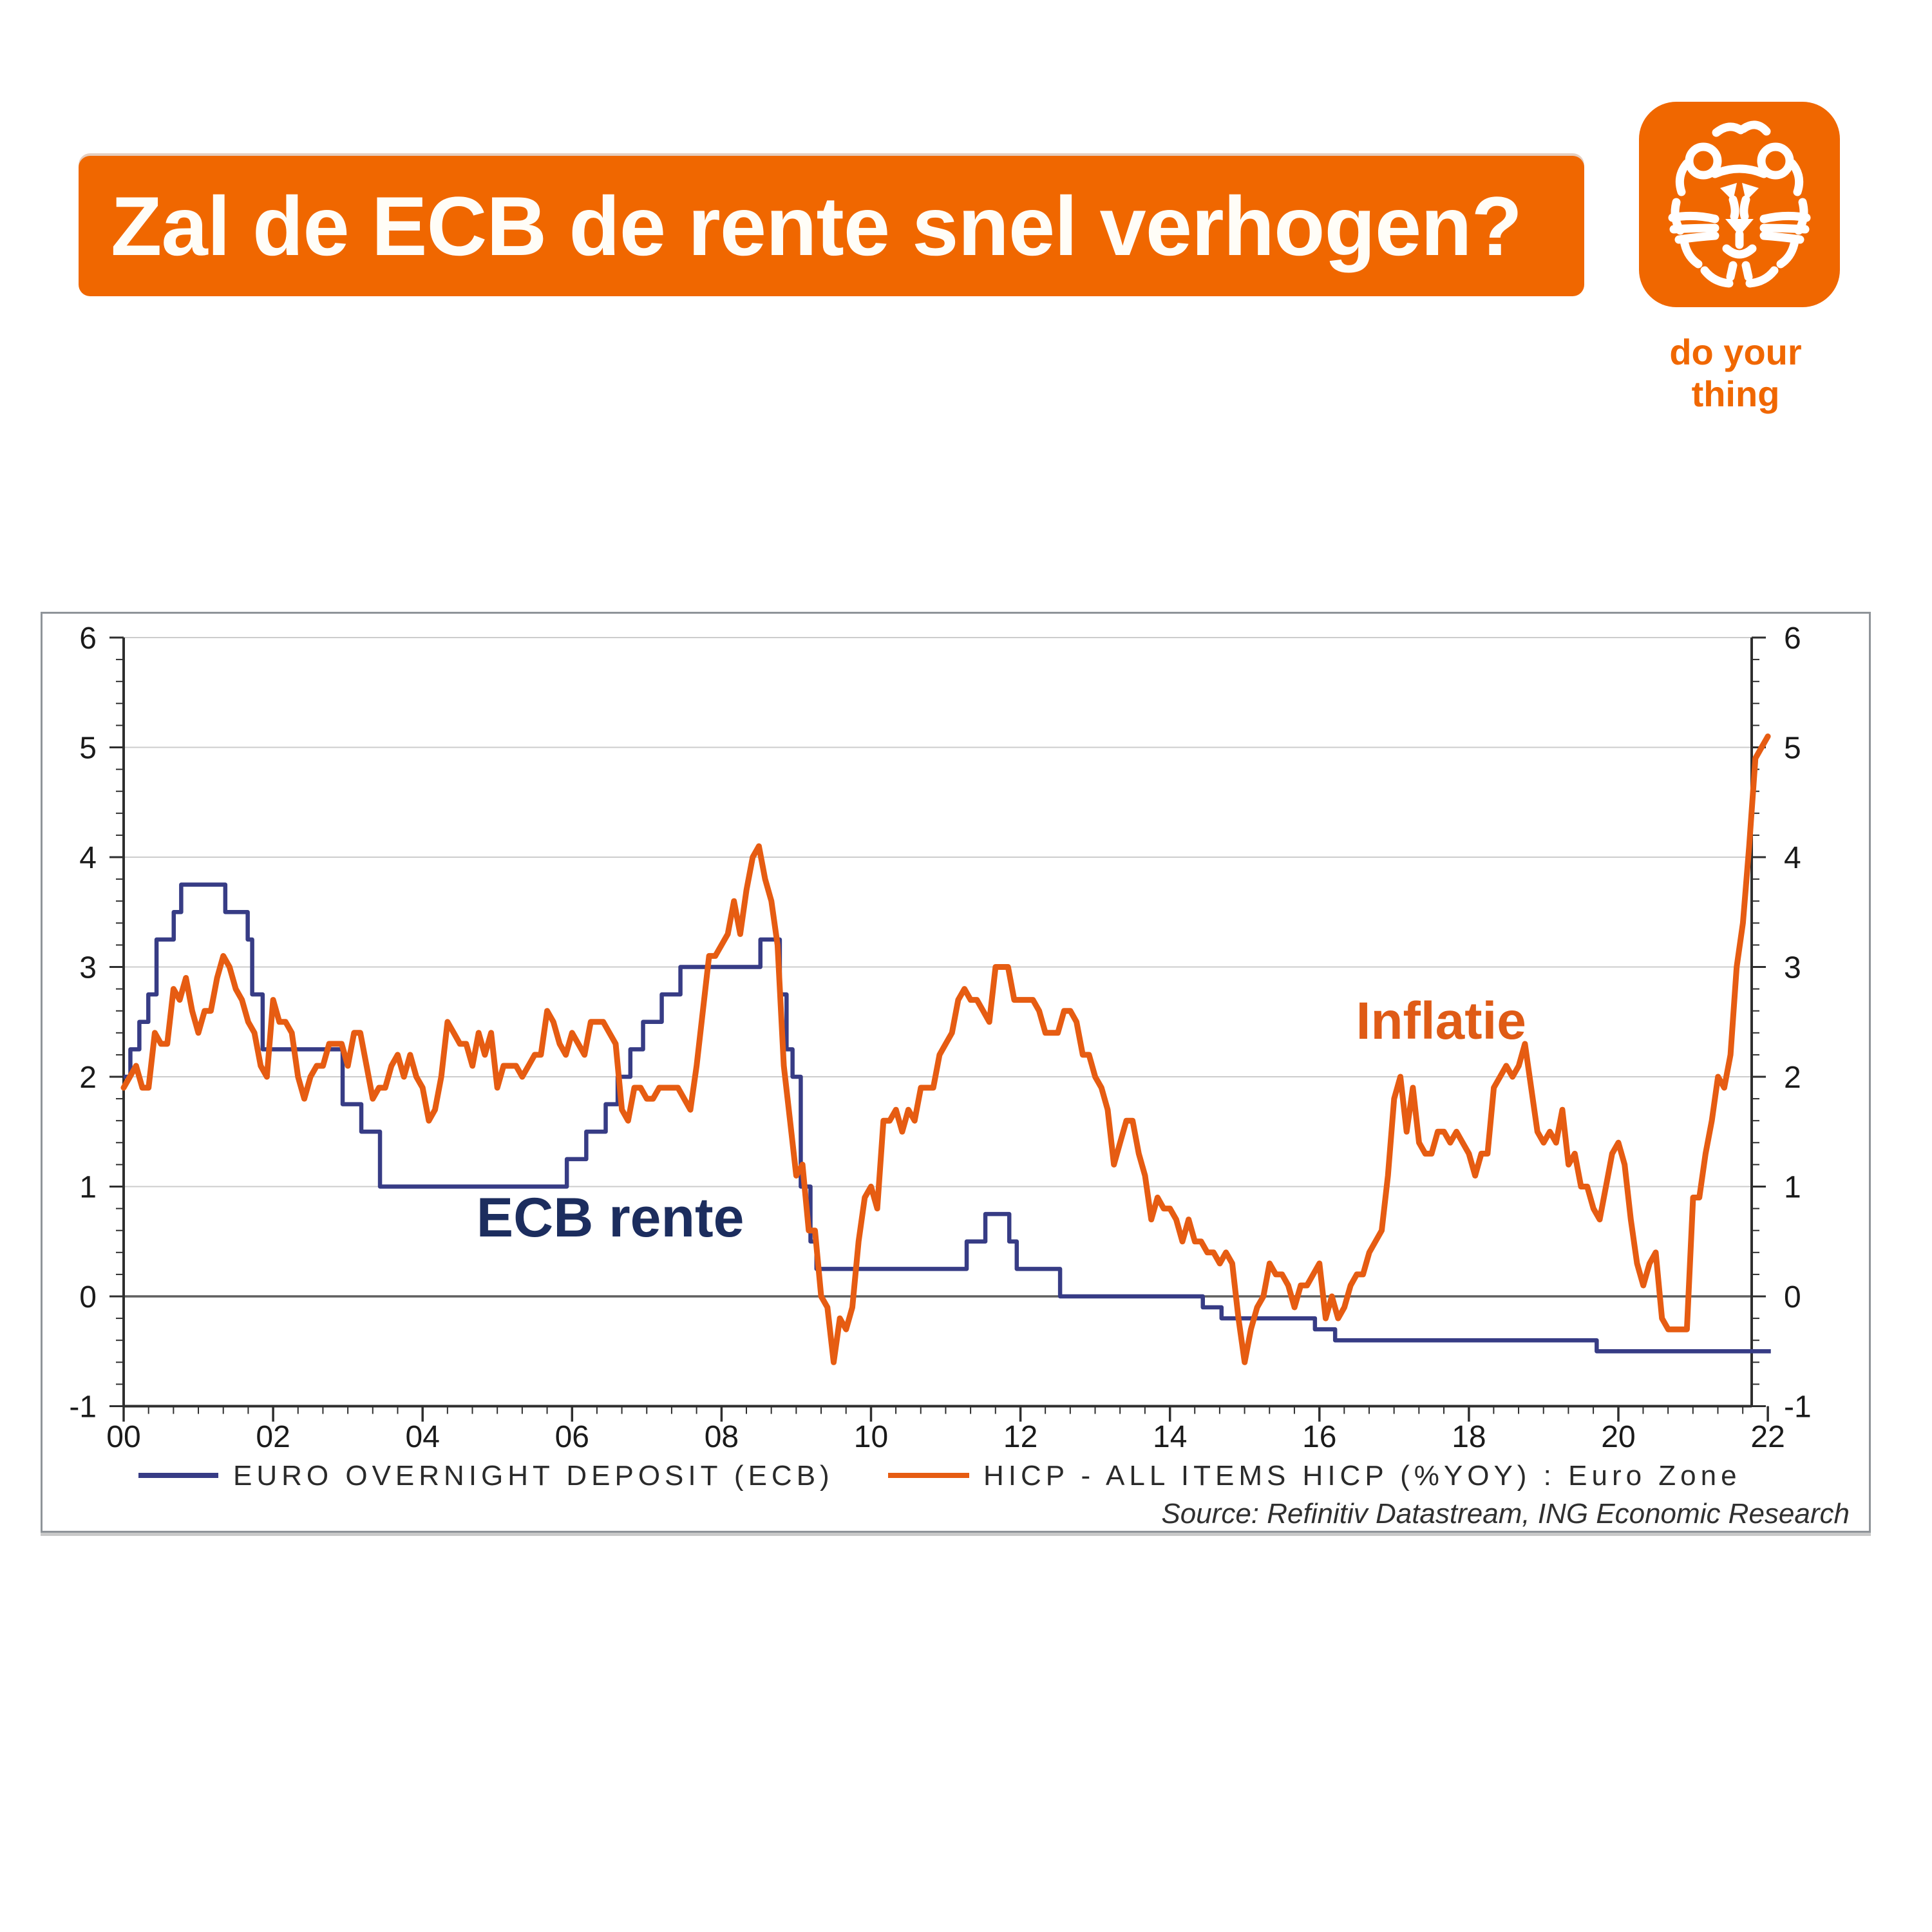 The image size is (1932, 1932). What do you see at coordinates (1469, 1437) in the screenshot?
I see `x-axis-label: 18` at bounding box center [1469, 1437].